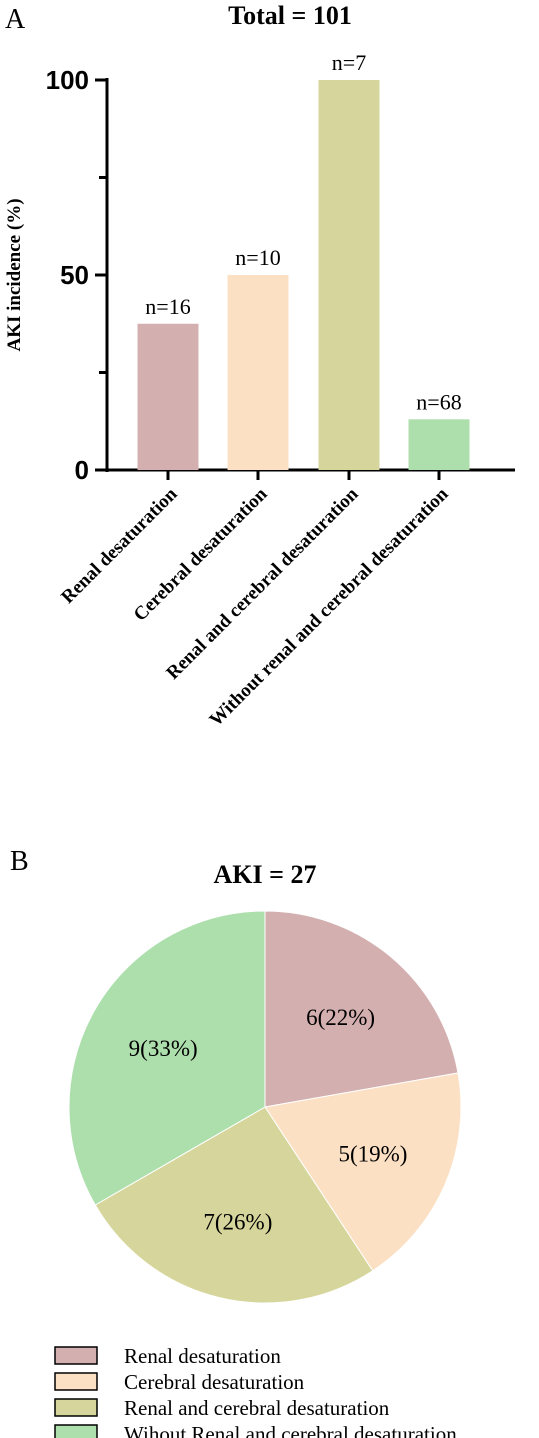 Image resolution: width=539 pixels, height=1438 pixels. I want to click on x-category-label: Renal and cerebral desaturation, so click(262, 583).